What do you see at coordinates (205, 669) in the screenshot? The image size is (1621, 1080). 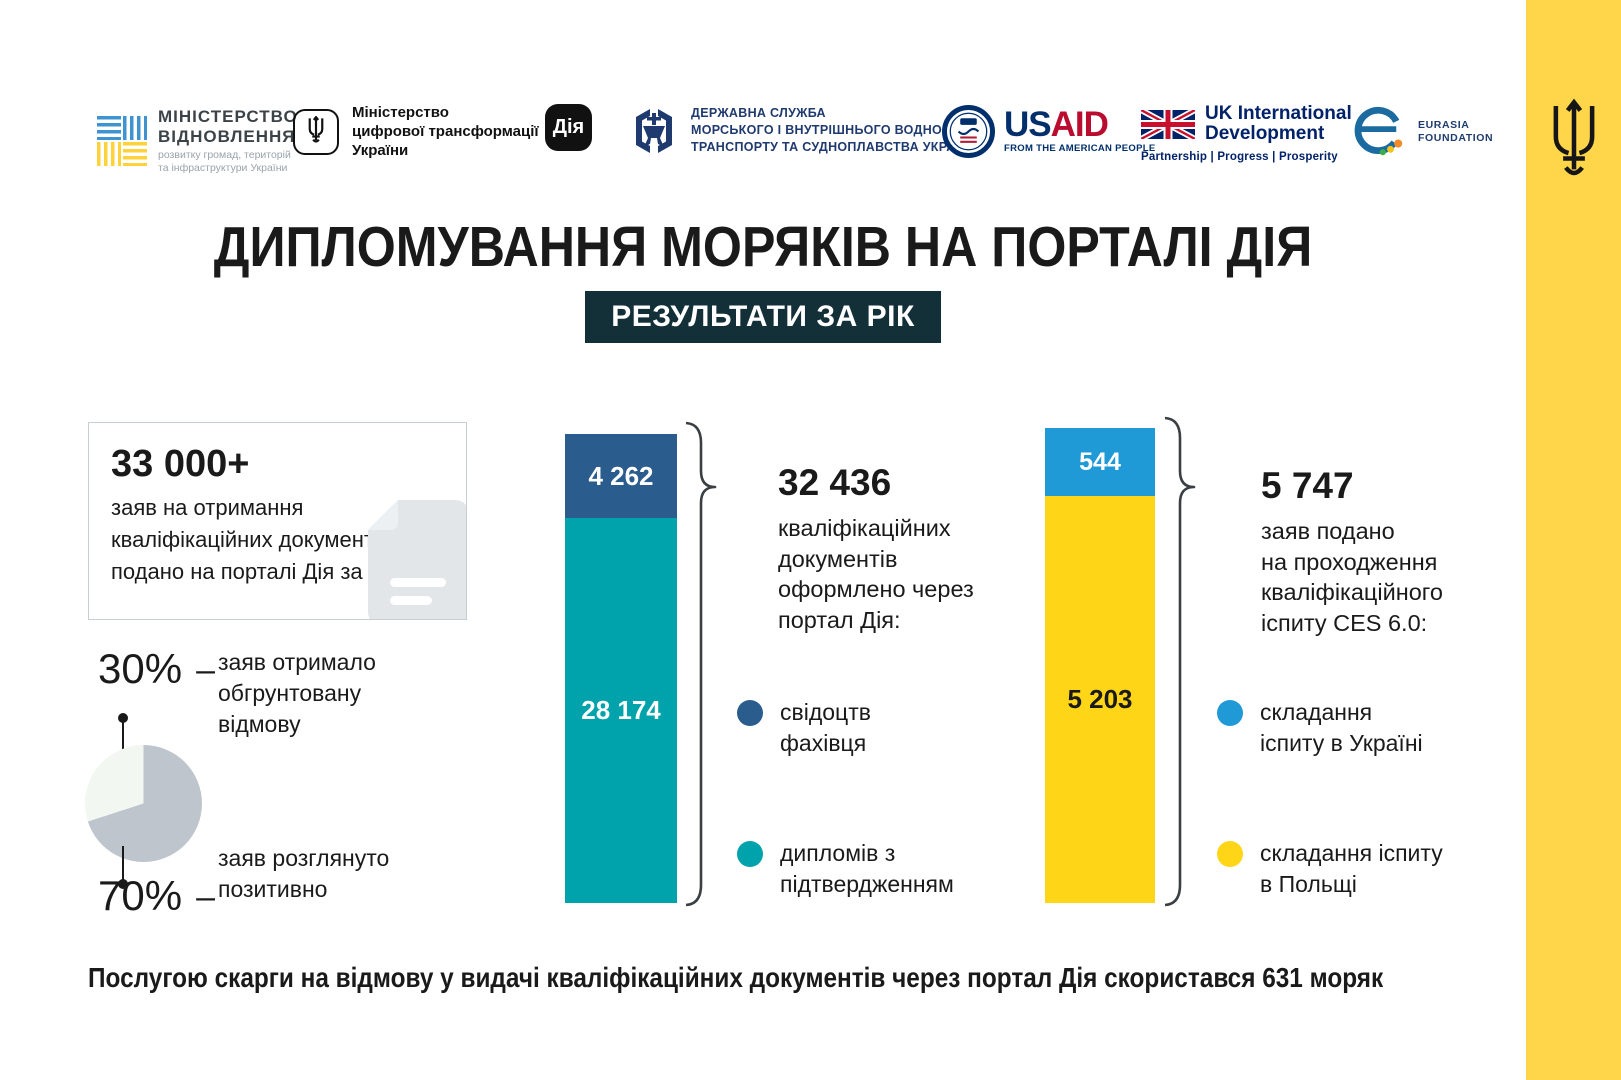 I see `refused-dash: –` at bounding box center [205, 669].